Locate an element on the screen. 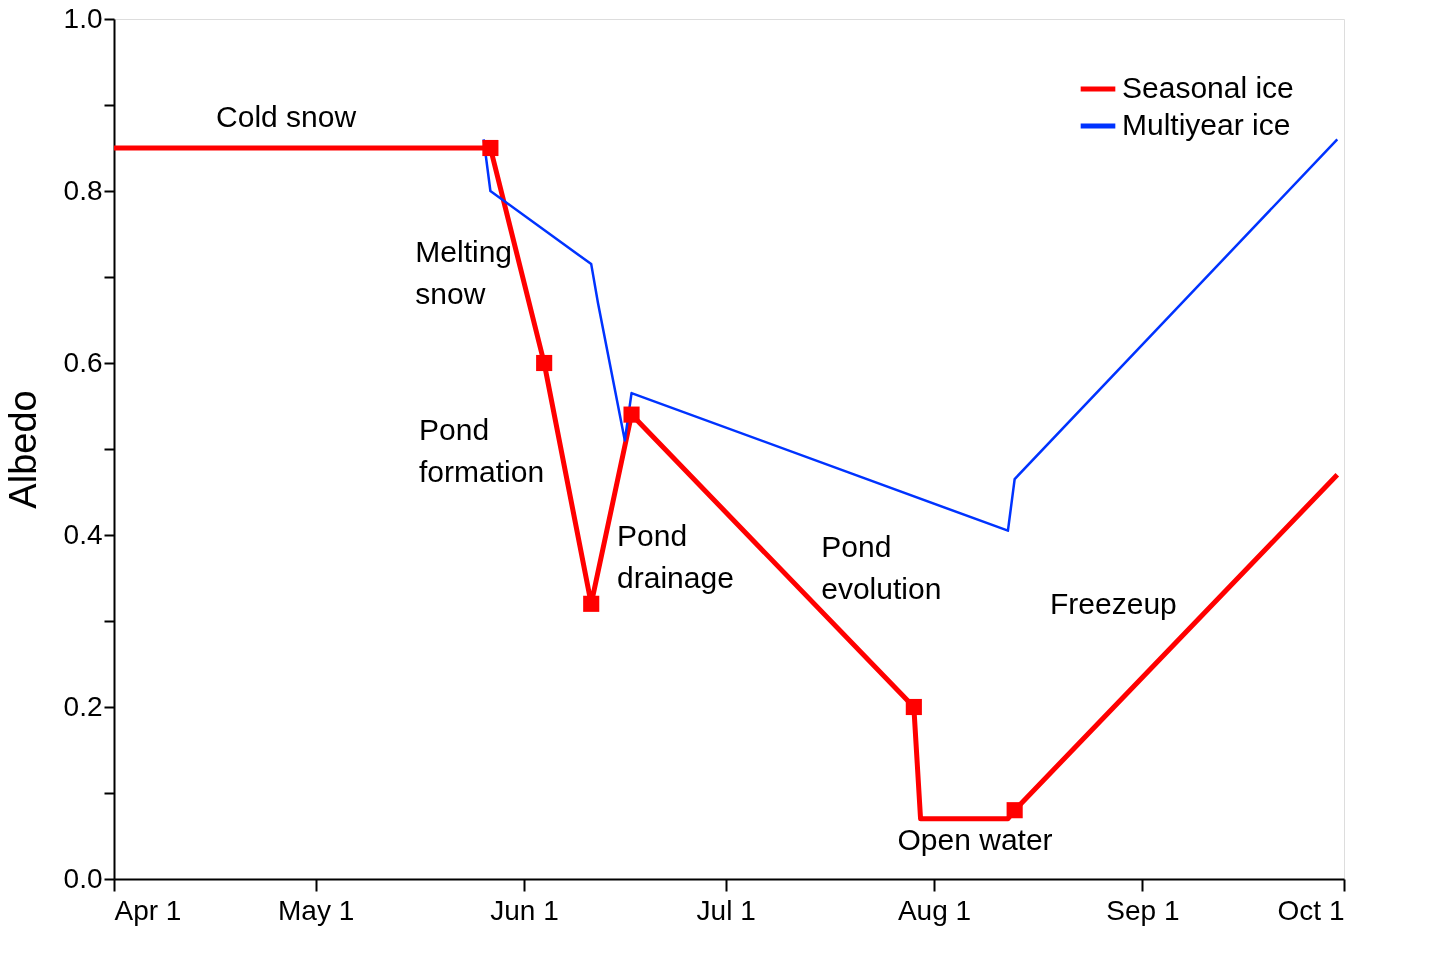 The width and height of the screenshot is (1448, 968). y-tick-label: 0.2 is located at coordinates (83, 706).